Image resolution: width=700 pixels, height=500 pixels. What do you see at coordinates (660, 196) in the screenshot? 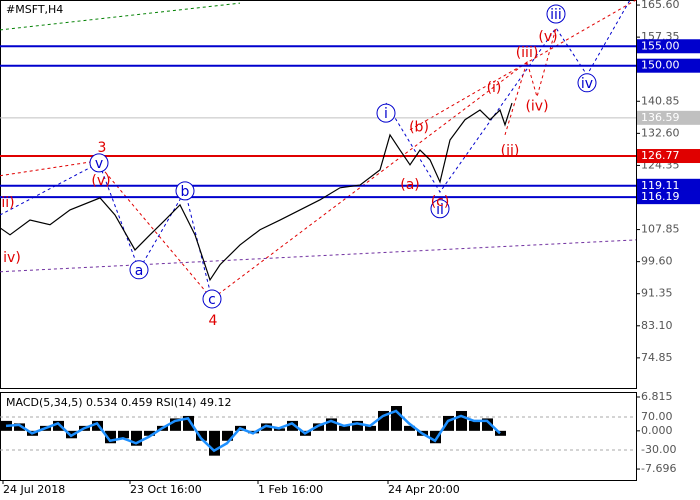
I see `level-label: 116.19` at bounding box center [660, 196].